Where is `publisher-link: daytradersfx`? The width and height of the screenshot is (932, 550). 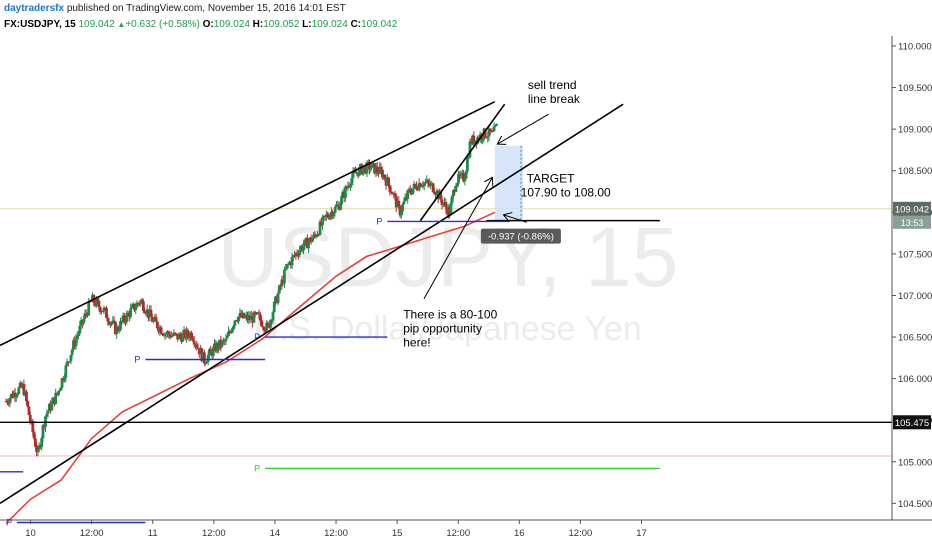 publisher-link: daytradersfx is located at coordinates (34, 8).